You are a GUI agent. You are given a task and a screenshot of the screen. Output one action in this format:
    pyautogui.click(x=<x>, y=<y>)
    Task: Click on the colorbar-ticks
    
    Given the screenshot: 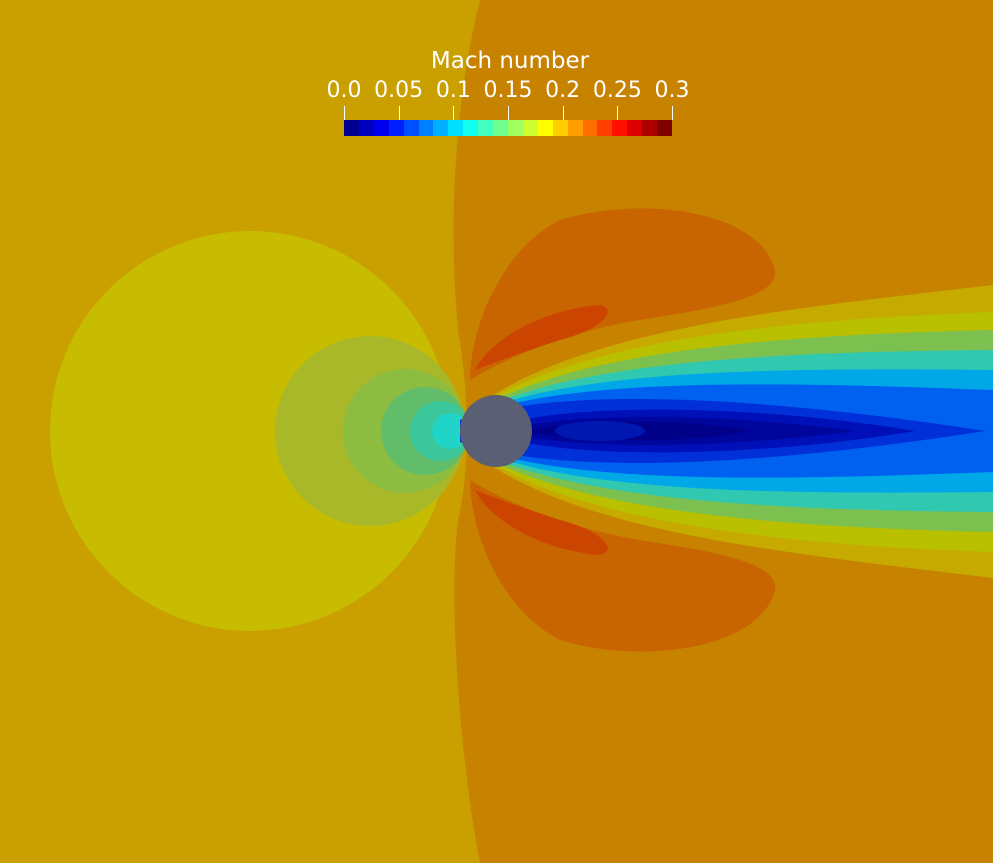 What is the action you would take?
    pyautogui.click(x=510, y=113)
    